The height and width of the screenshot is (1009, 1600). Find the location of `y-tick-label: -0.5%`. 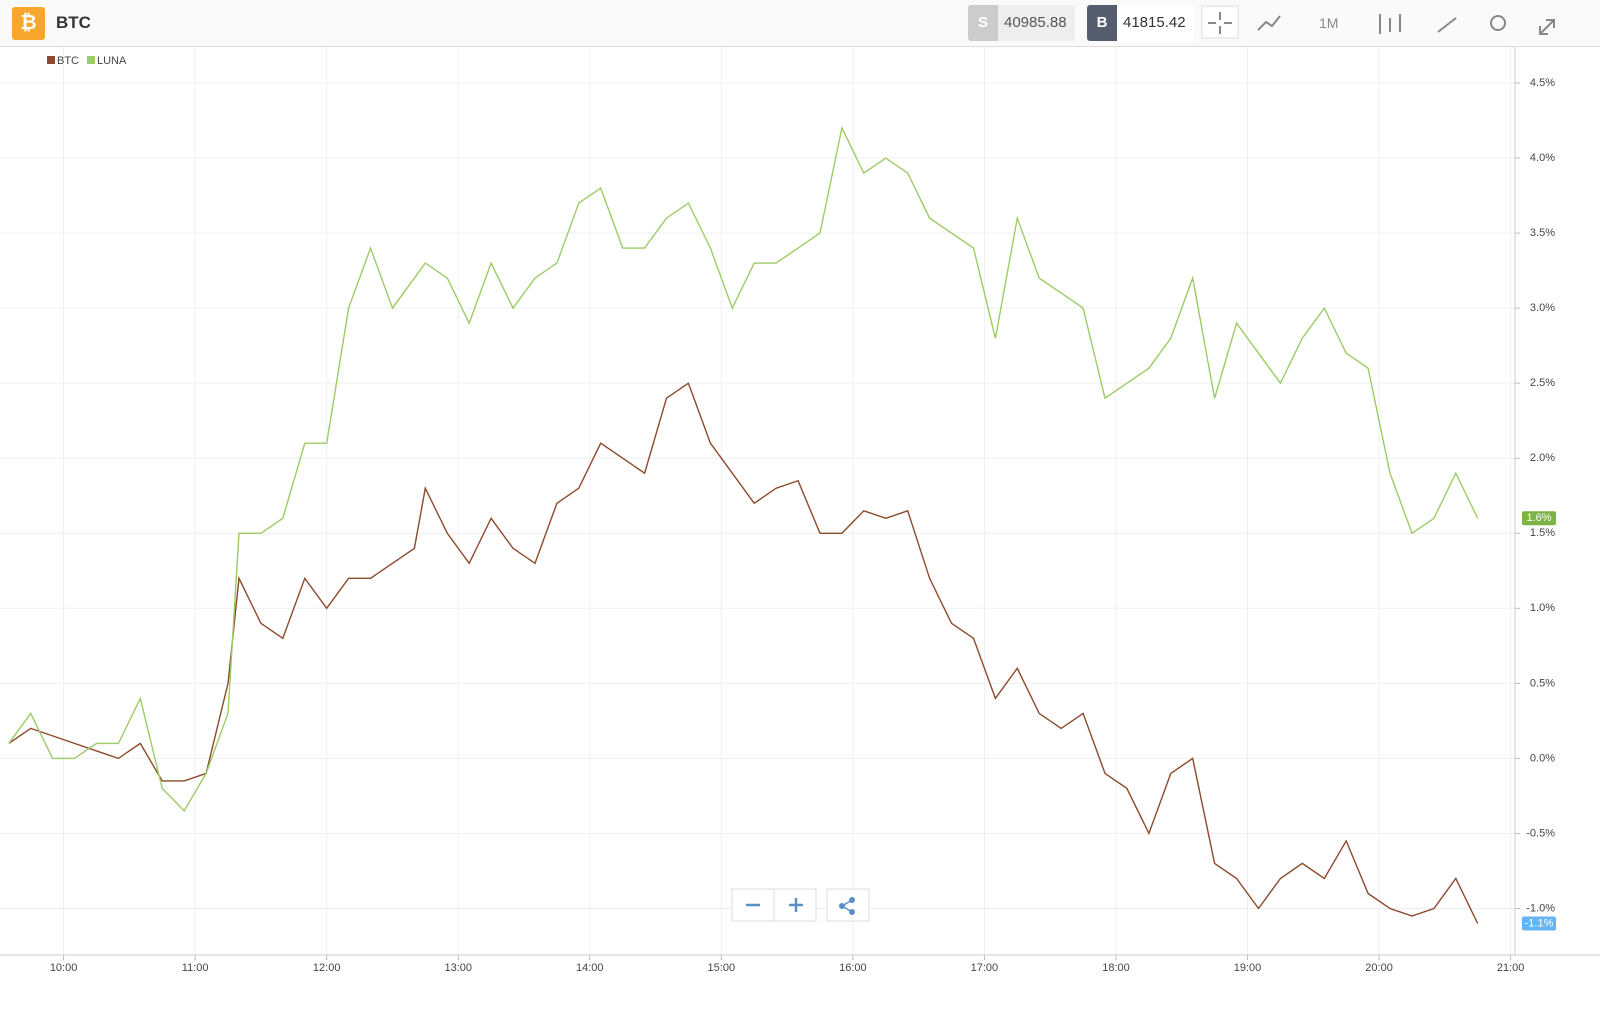

y-tick-label: -0.5% is located at coordinates (1540, 833).